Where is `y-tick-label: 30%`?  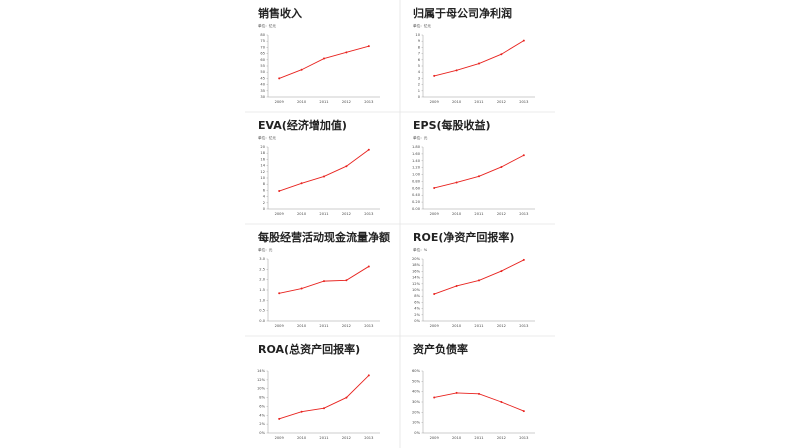
y-tick-label: 30% is located at coordinates (416, 402).